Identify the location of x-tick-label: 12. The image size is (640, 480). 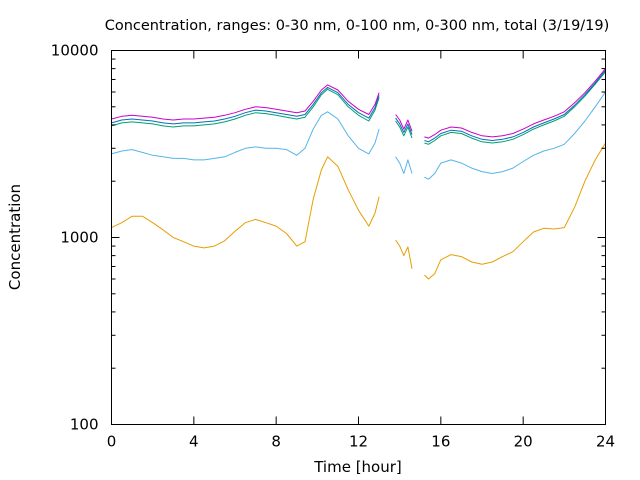
(358, 442).